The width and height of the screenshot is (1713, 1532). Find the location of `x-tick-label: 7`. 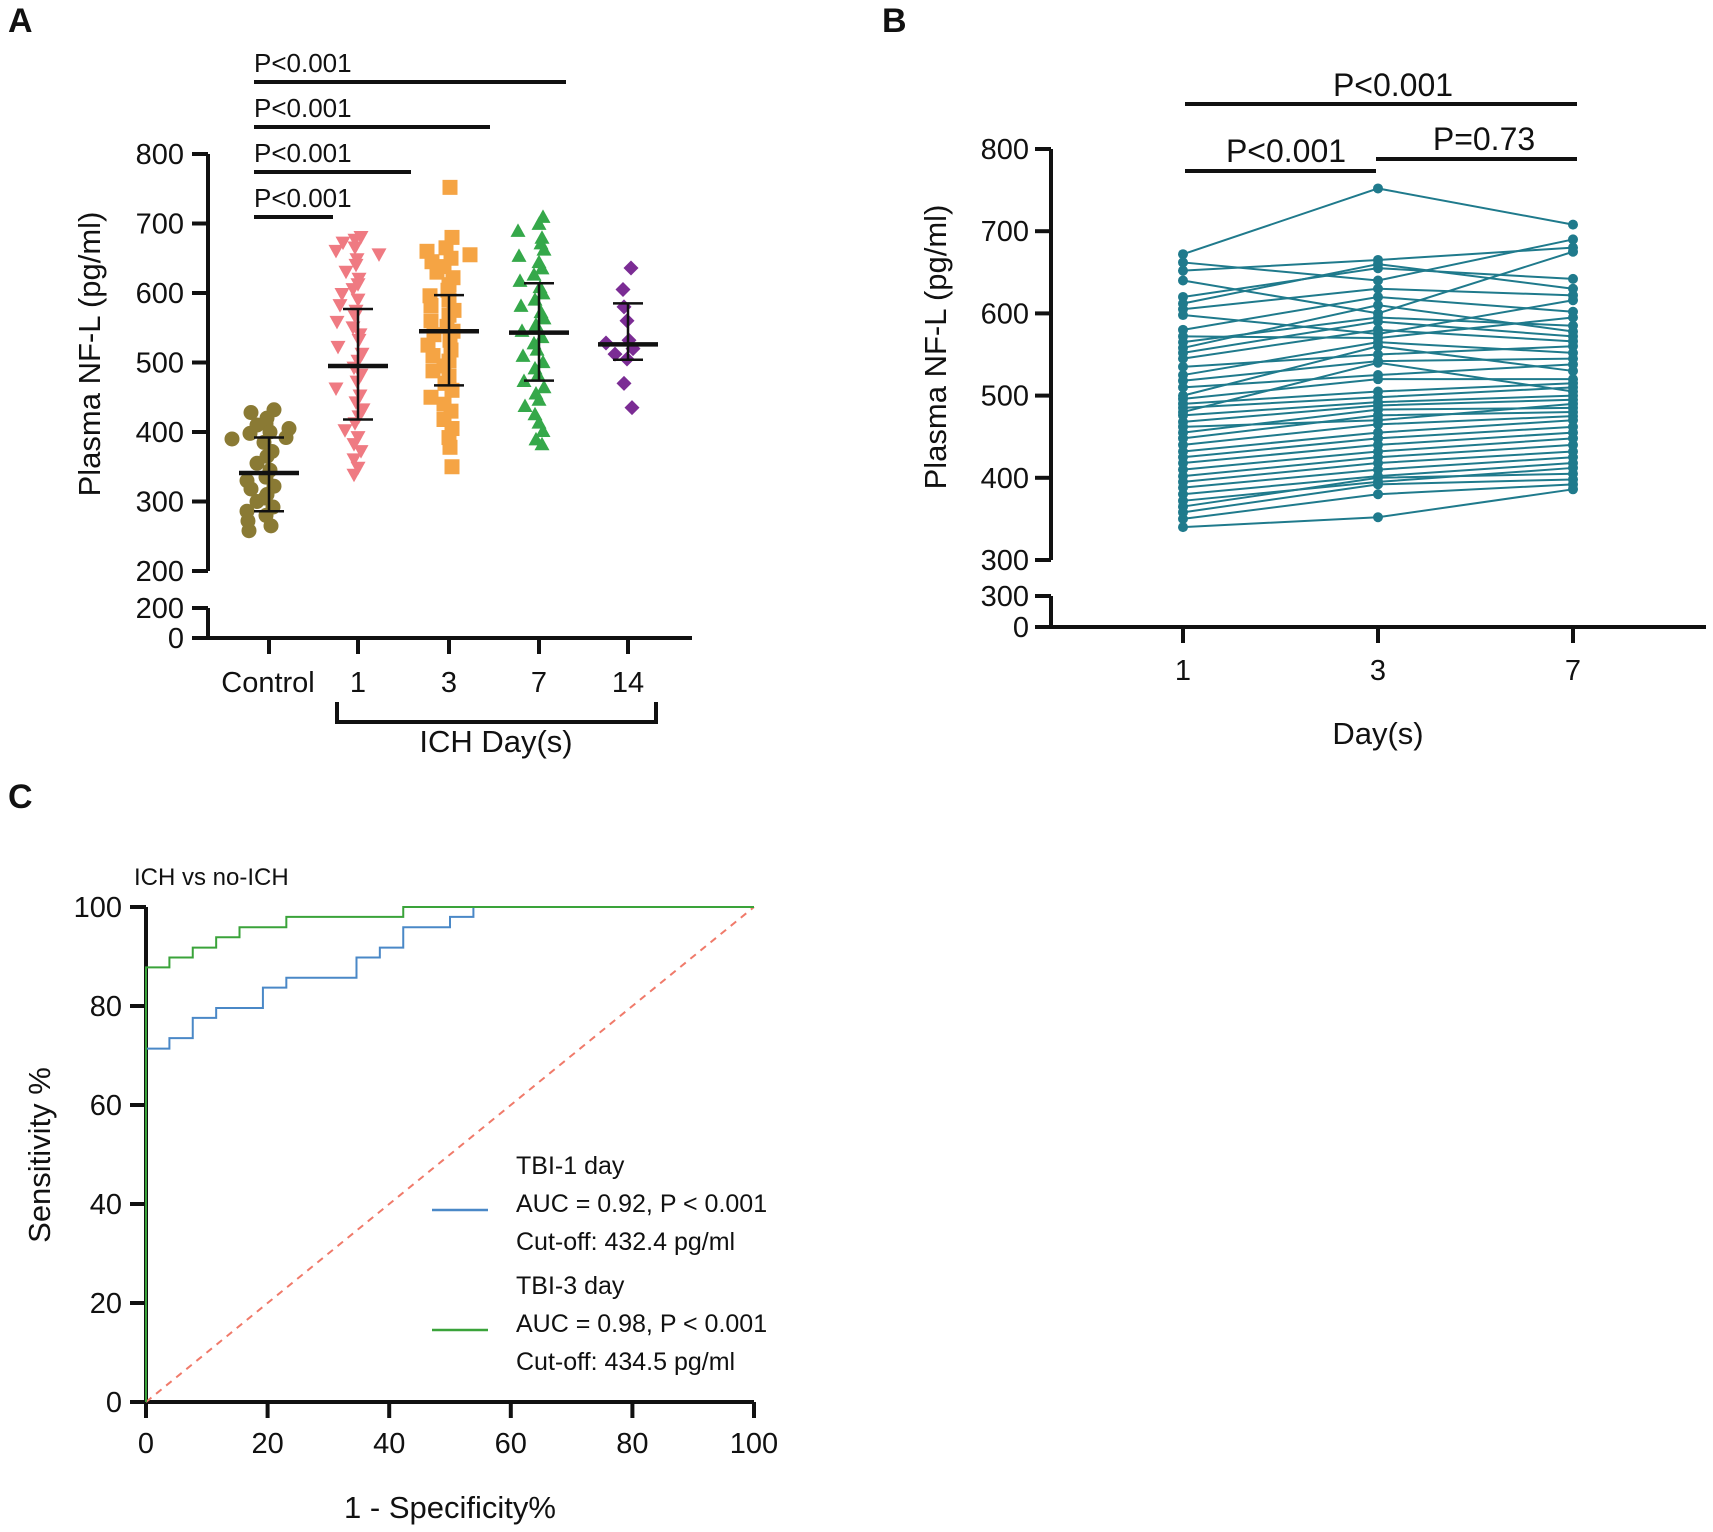

x-tick-label: 7 is located at coordinates (1573, 671).